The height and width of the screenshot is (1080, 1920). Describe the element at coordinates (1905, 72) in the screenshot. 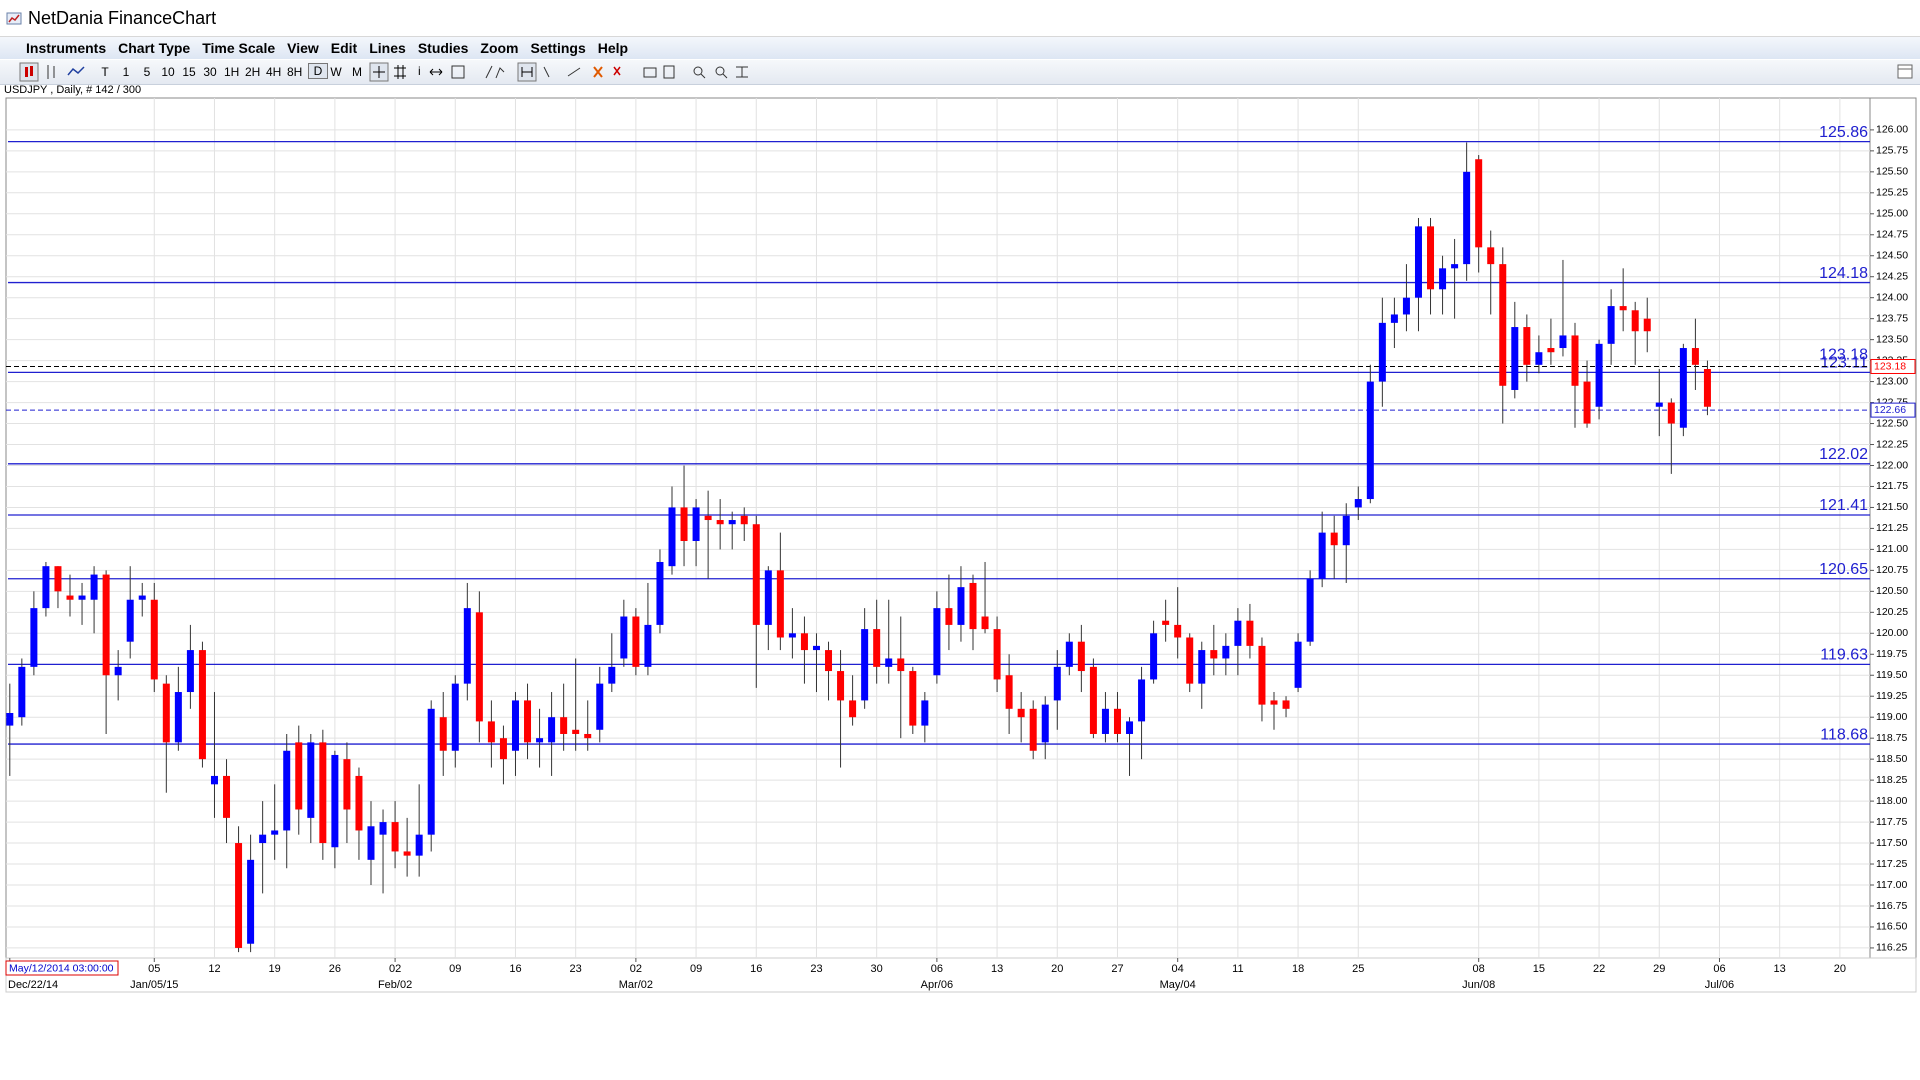

I see `panel-icon` at that location.